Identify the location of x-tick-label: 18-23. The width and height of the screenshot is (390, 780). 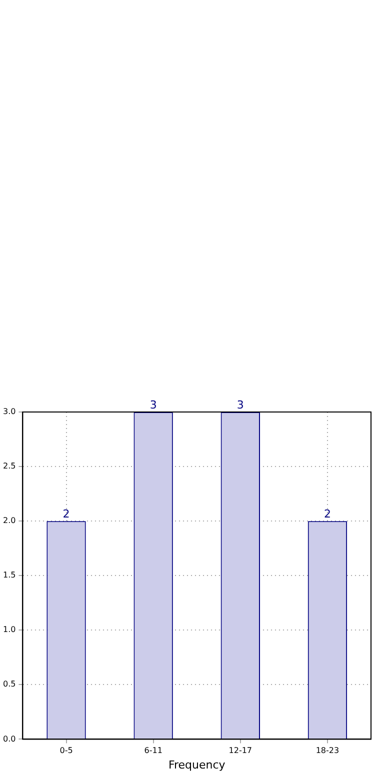
(328, 751).